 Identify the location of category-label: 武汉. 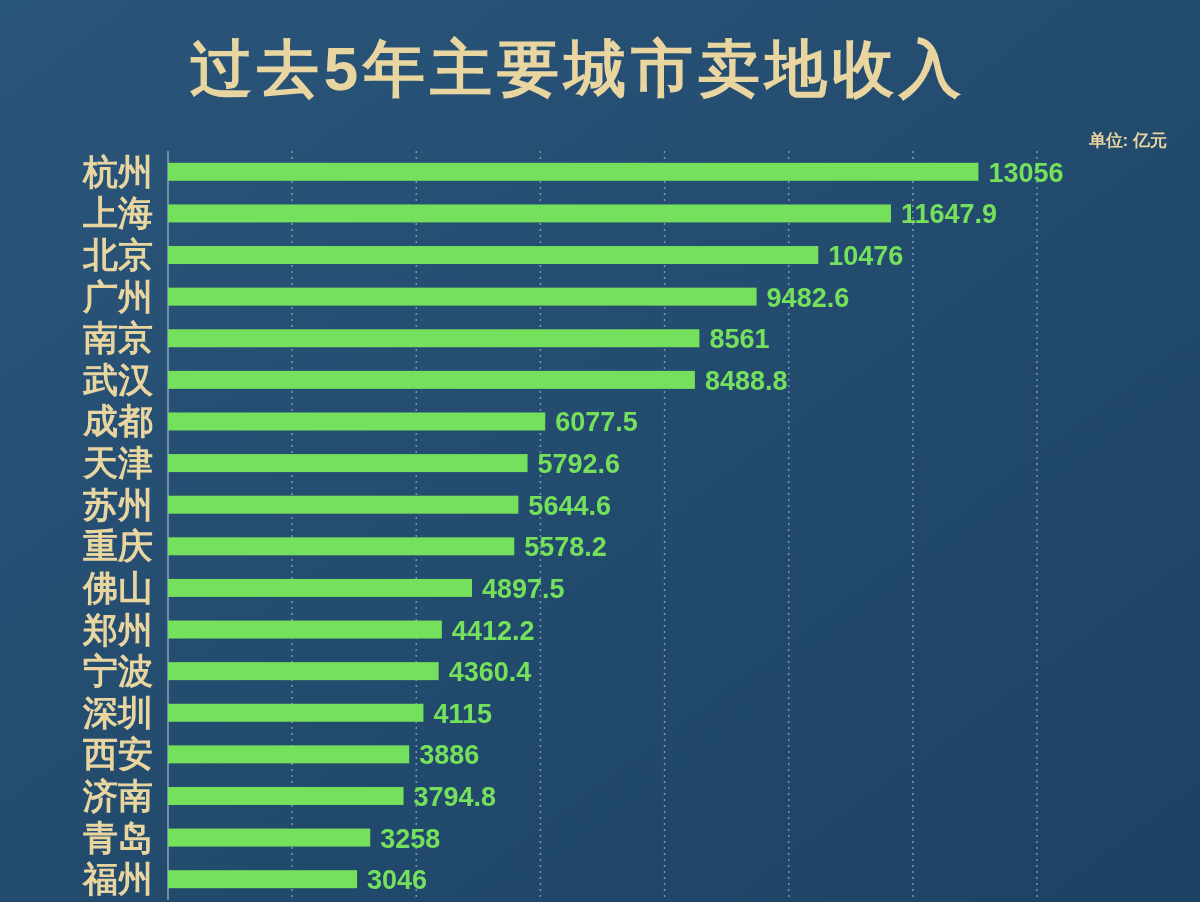
(118, 379).